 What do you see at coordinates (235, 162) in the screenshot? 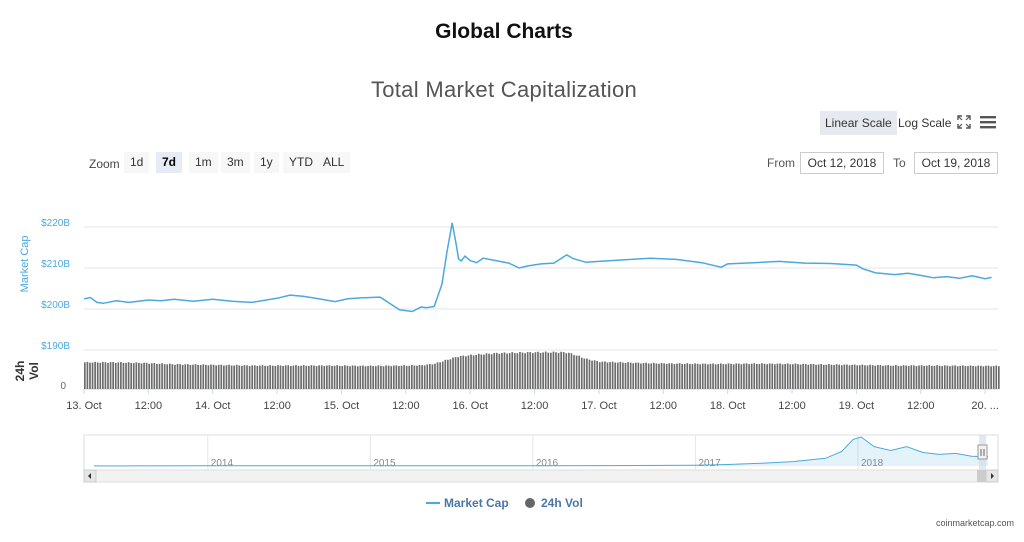
I see `zoom-3m-button: 3m` at bounding box center [235, 162].